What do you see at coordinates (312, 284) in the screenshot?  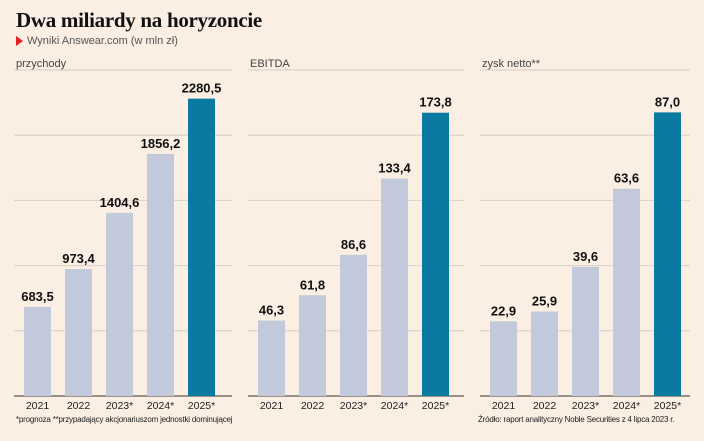 I see `data-label: 61,8` at bounding box center [312, 284].